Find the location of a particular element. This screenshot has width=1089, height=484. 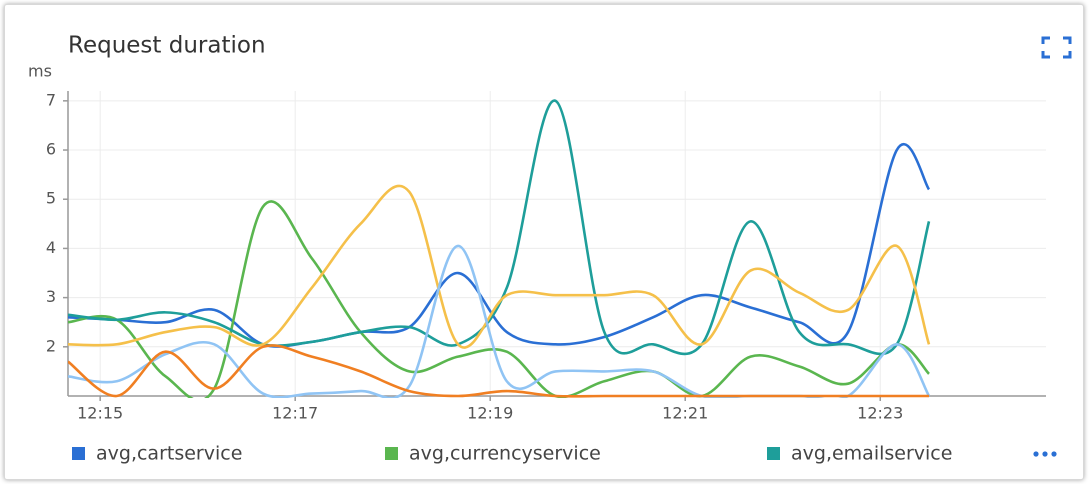

legend-label: avg,emailservice is located at coordinates (871, 454).